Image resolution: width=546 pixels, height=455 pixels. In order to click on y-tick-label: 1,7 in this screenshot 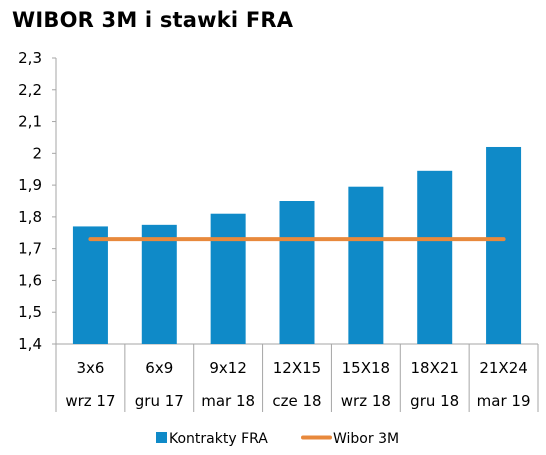, I will do `click(30, 249)`.